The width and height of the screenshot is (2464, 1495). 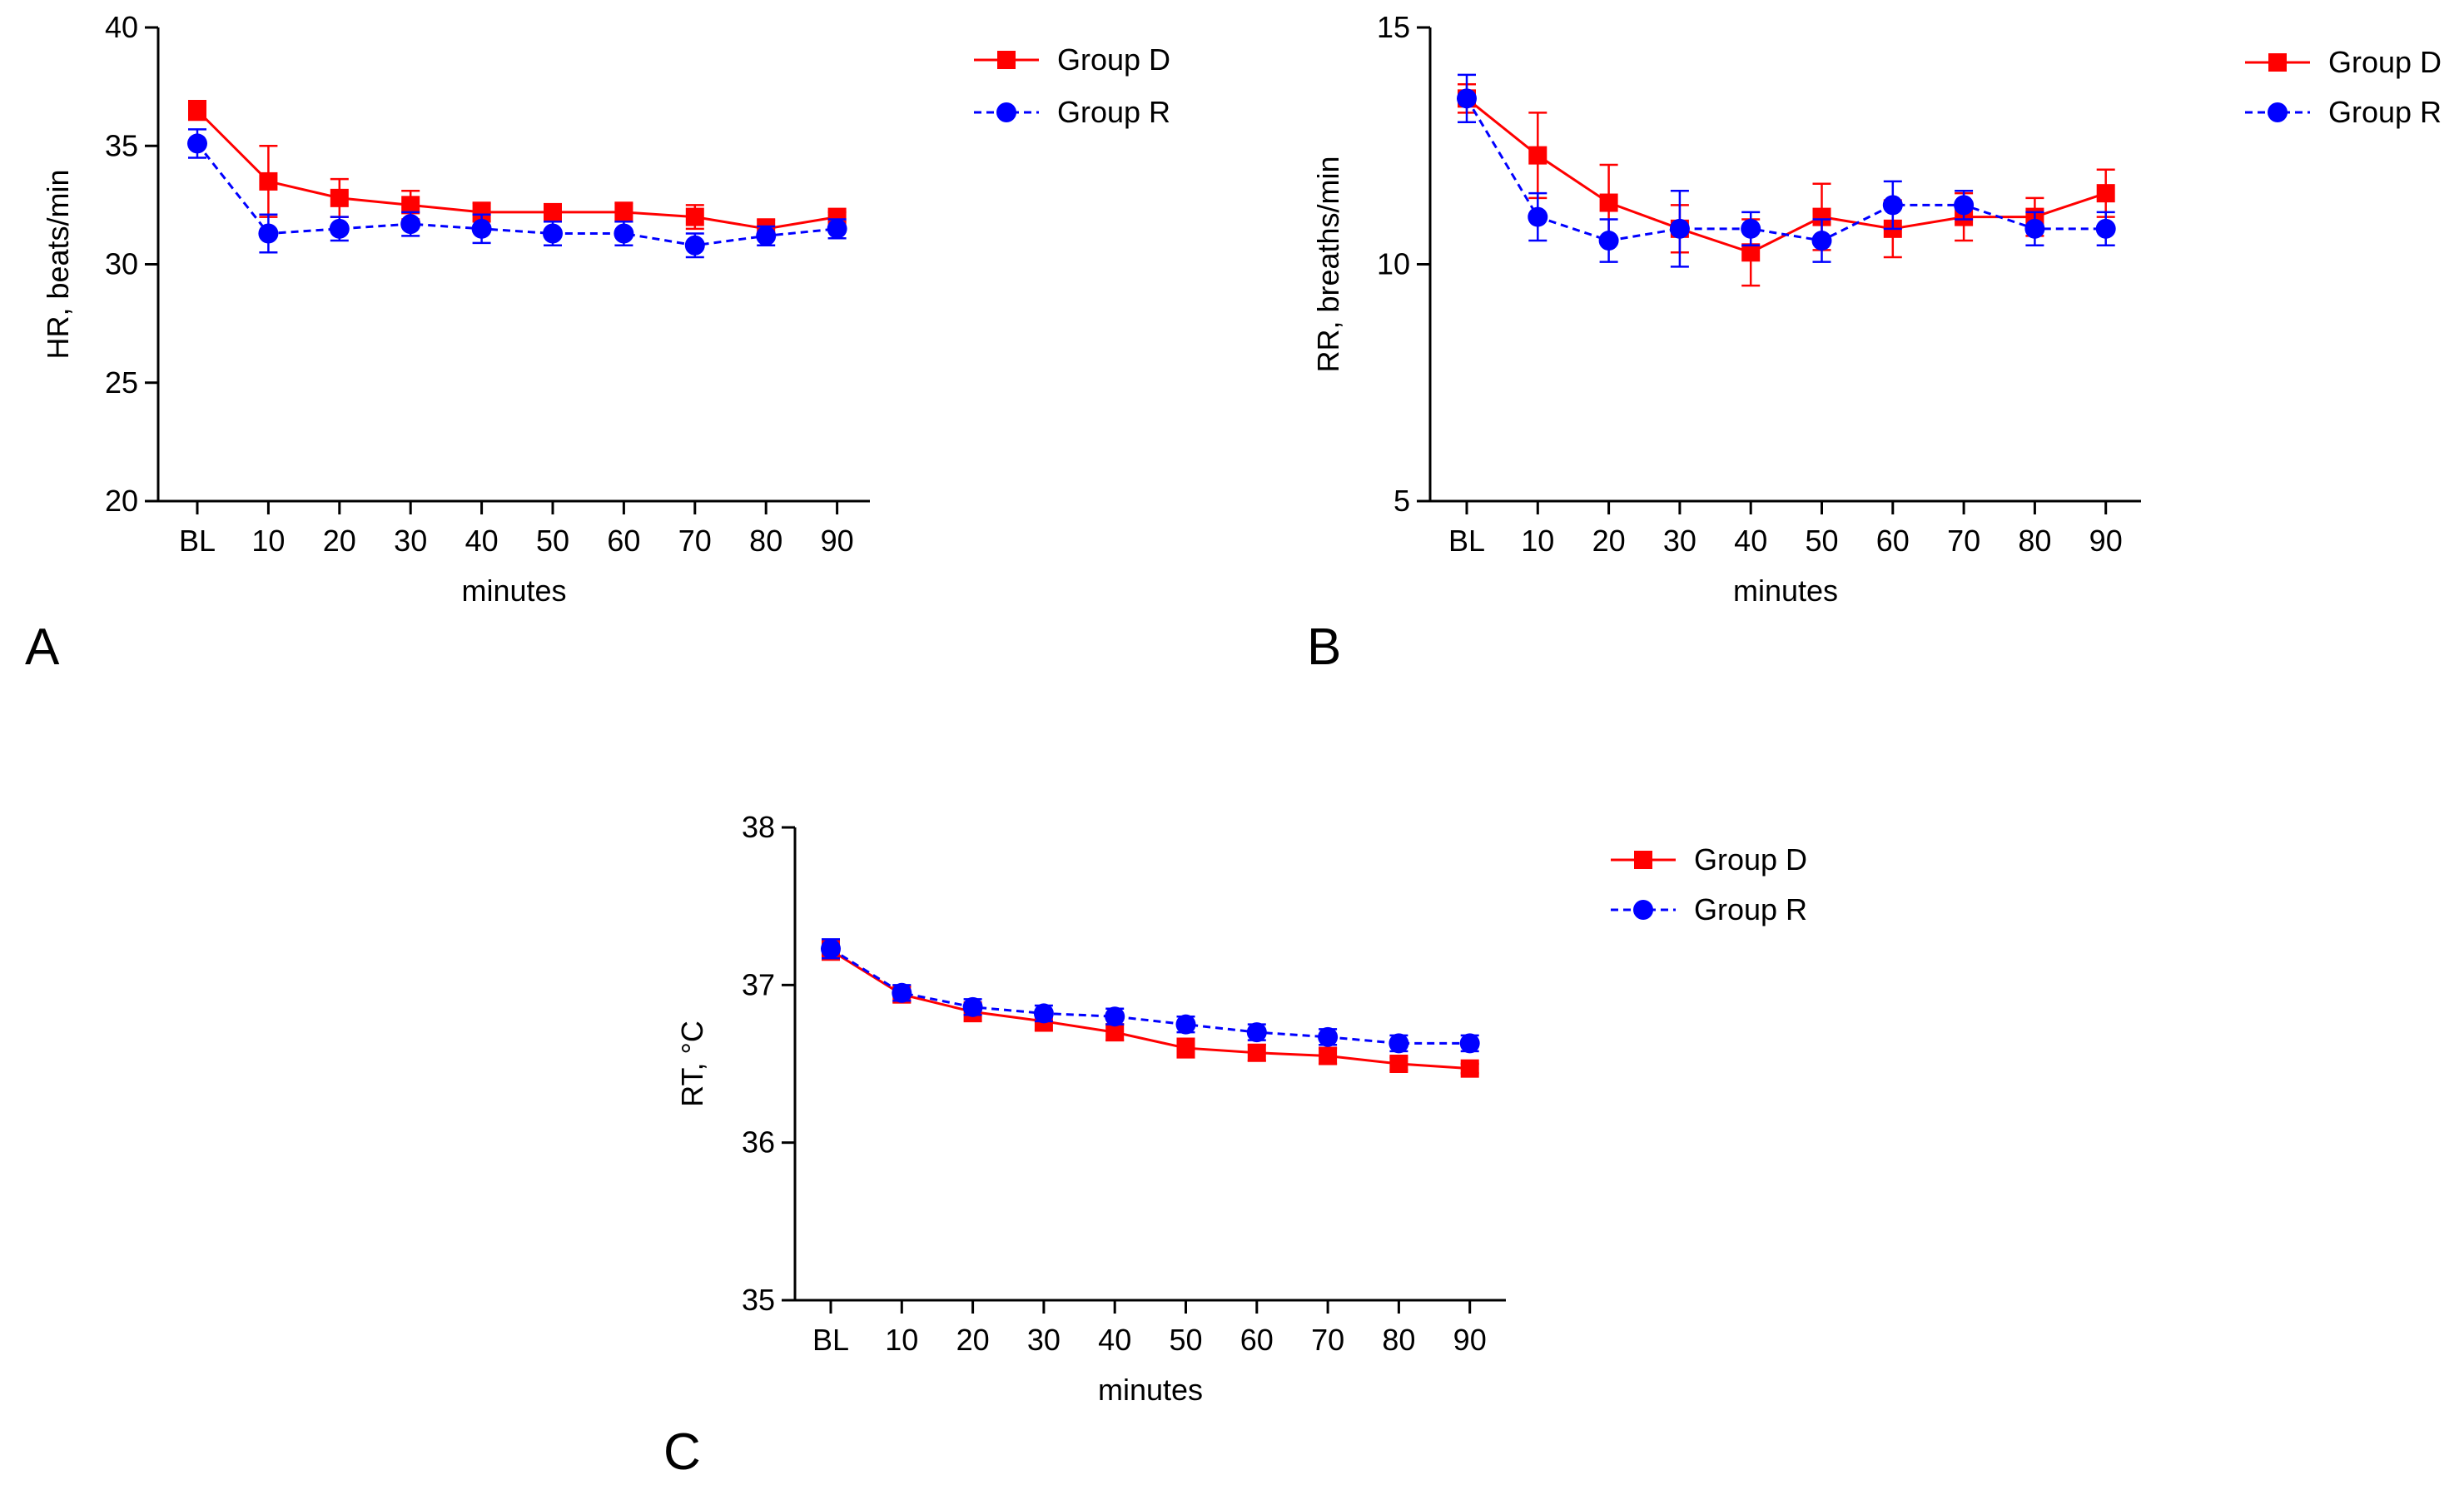 I want to click on y-tick-label: 20, so click(x=122, y=501).